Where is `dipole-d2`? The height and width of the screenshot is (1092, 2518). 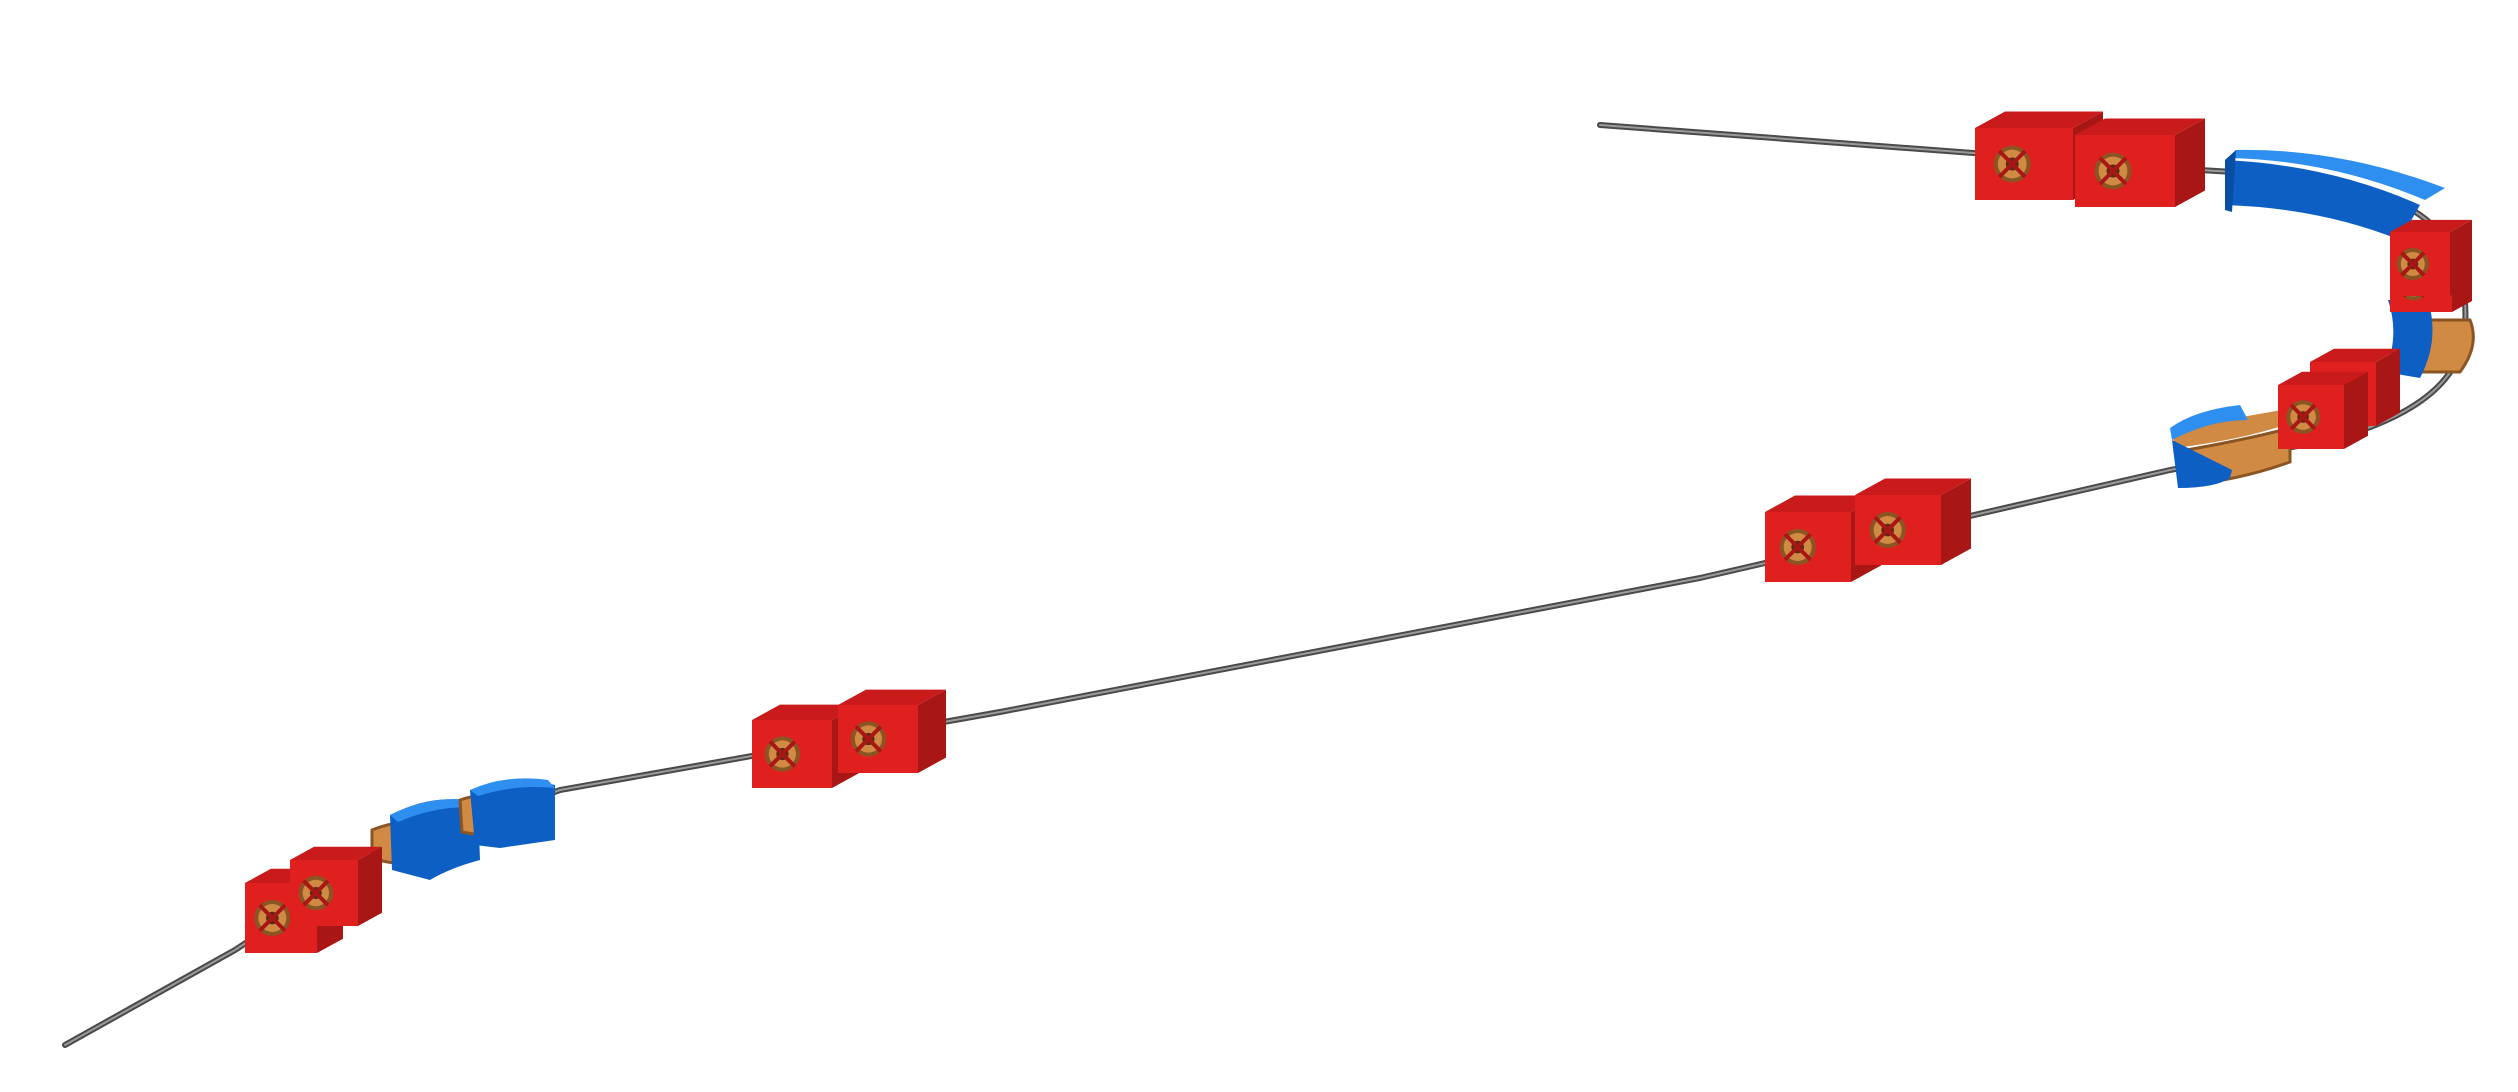
dipole-d2 is located at coordinates (506, 813).